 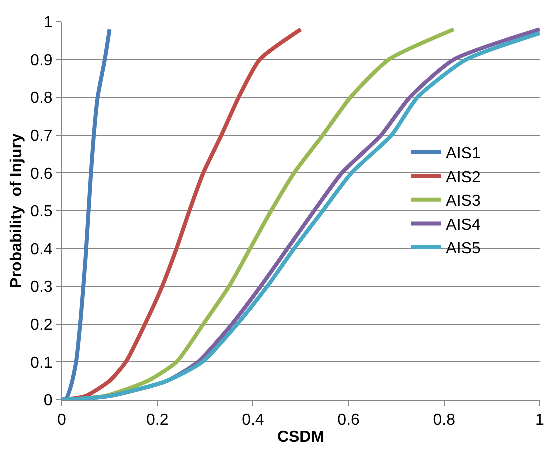 What do you see at coordinates (87, 214) in the screenshot?
I see `line-series` at bounding box center [87, 214].